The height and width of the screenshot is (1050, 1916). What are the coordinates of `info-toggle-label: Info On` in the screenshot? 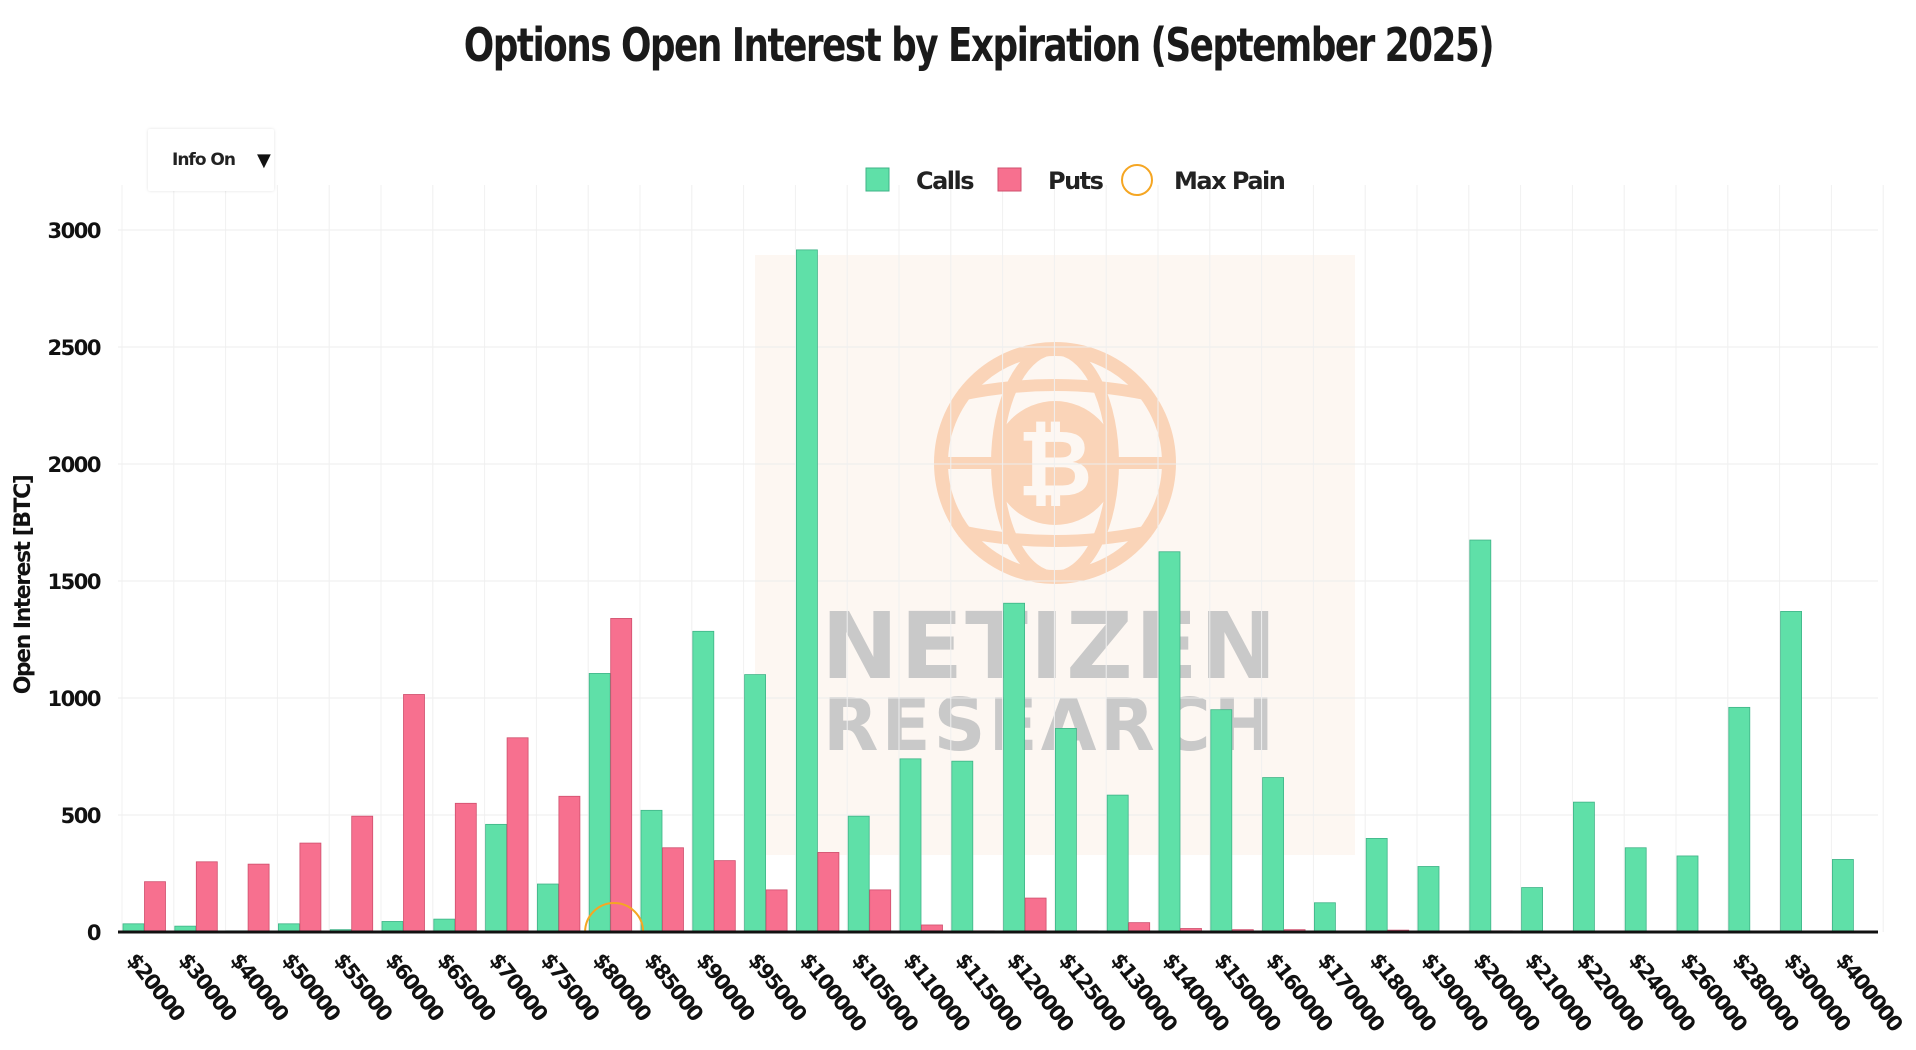 It's located at (204, 160).